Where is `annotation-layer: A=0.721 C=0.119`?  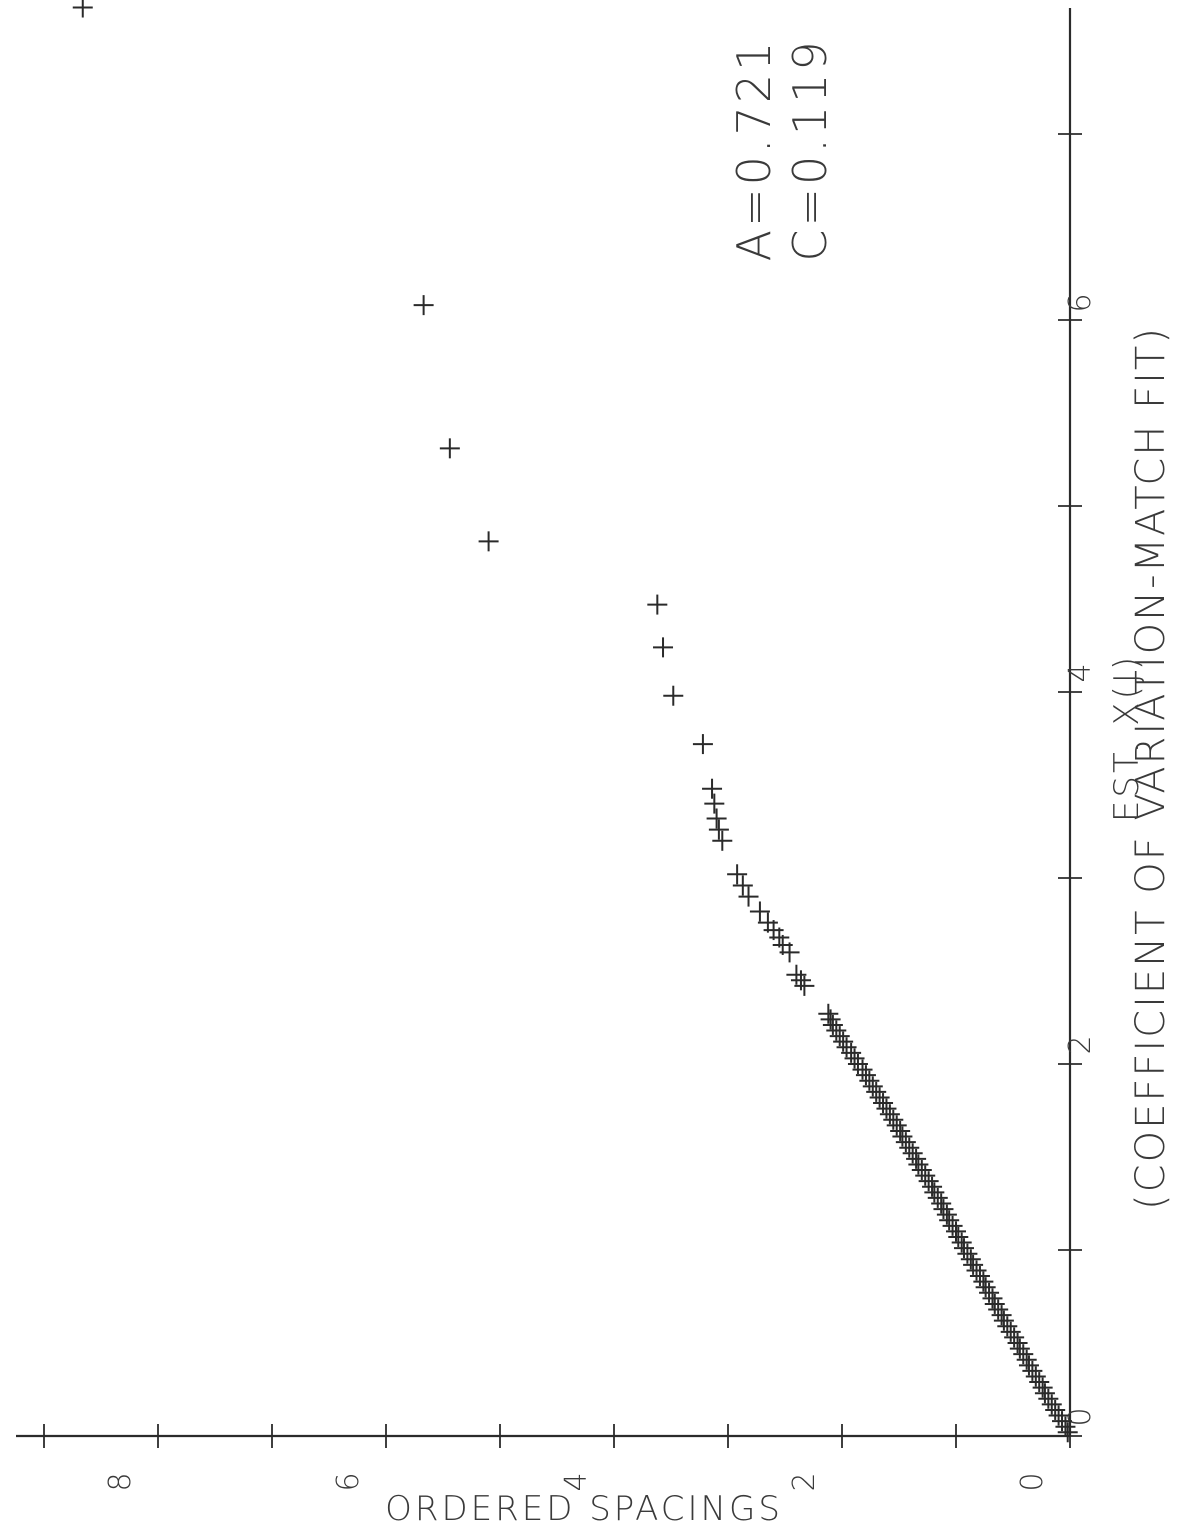 annotation-layer: A=0.721 C=0.119 is located at coordinates (782, 149).